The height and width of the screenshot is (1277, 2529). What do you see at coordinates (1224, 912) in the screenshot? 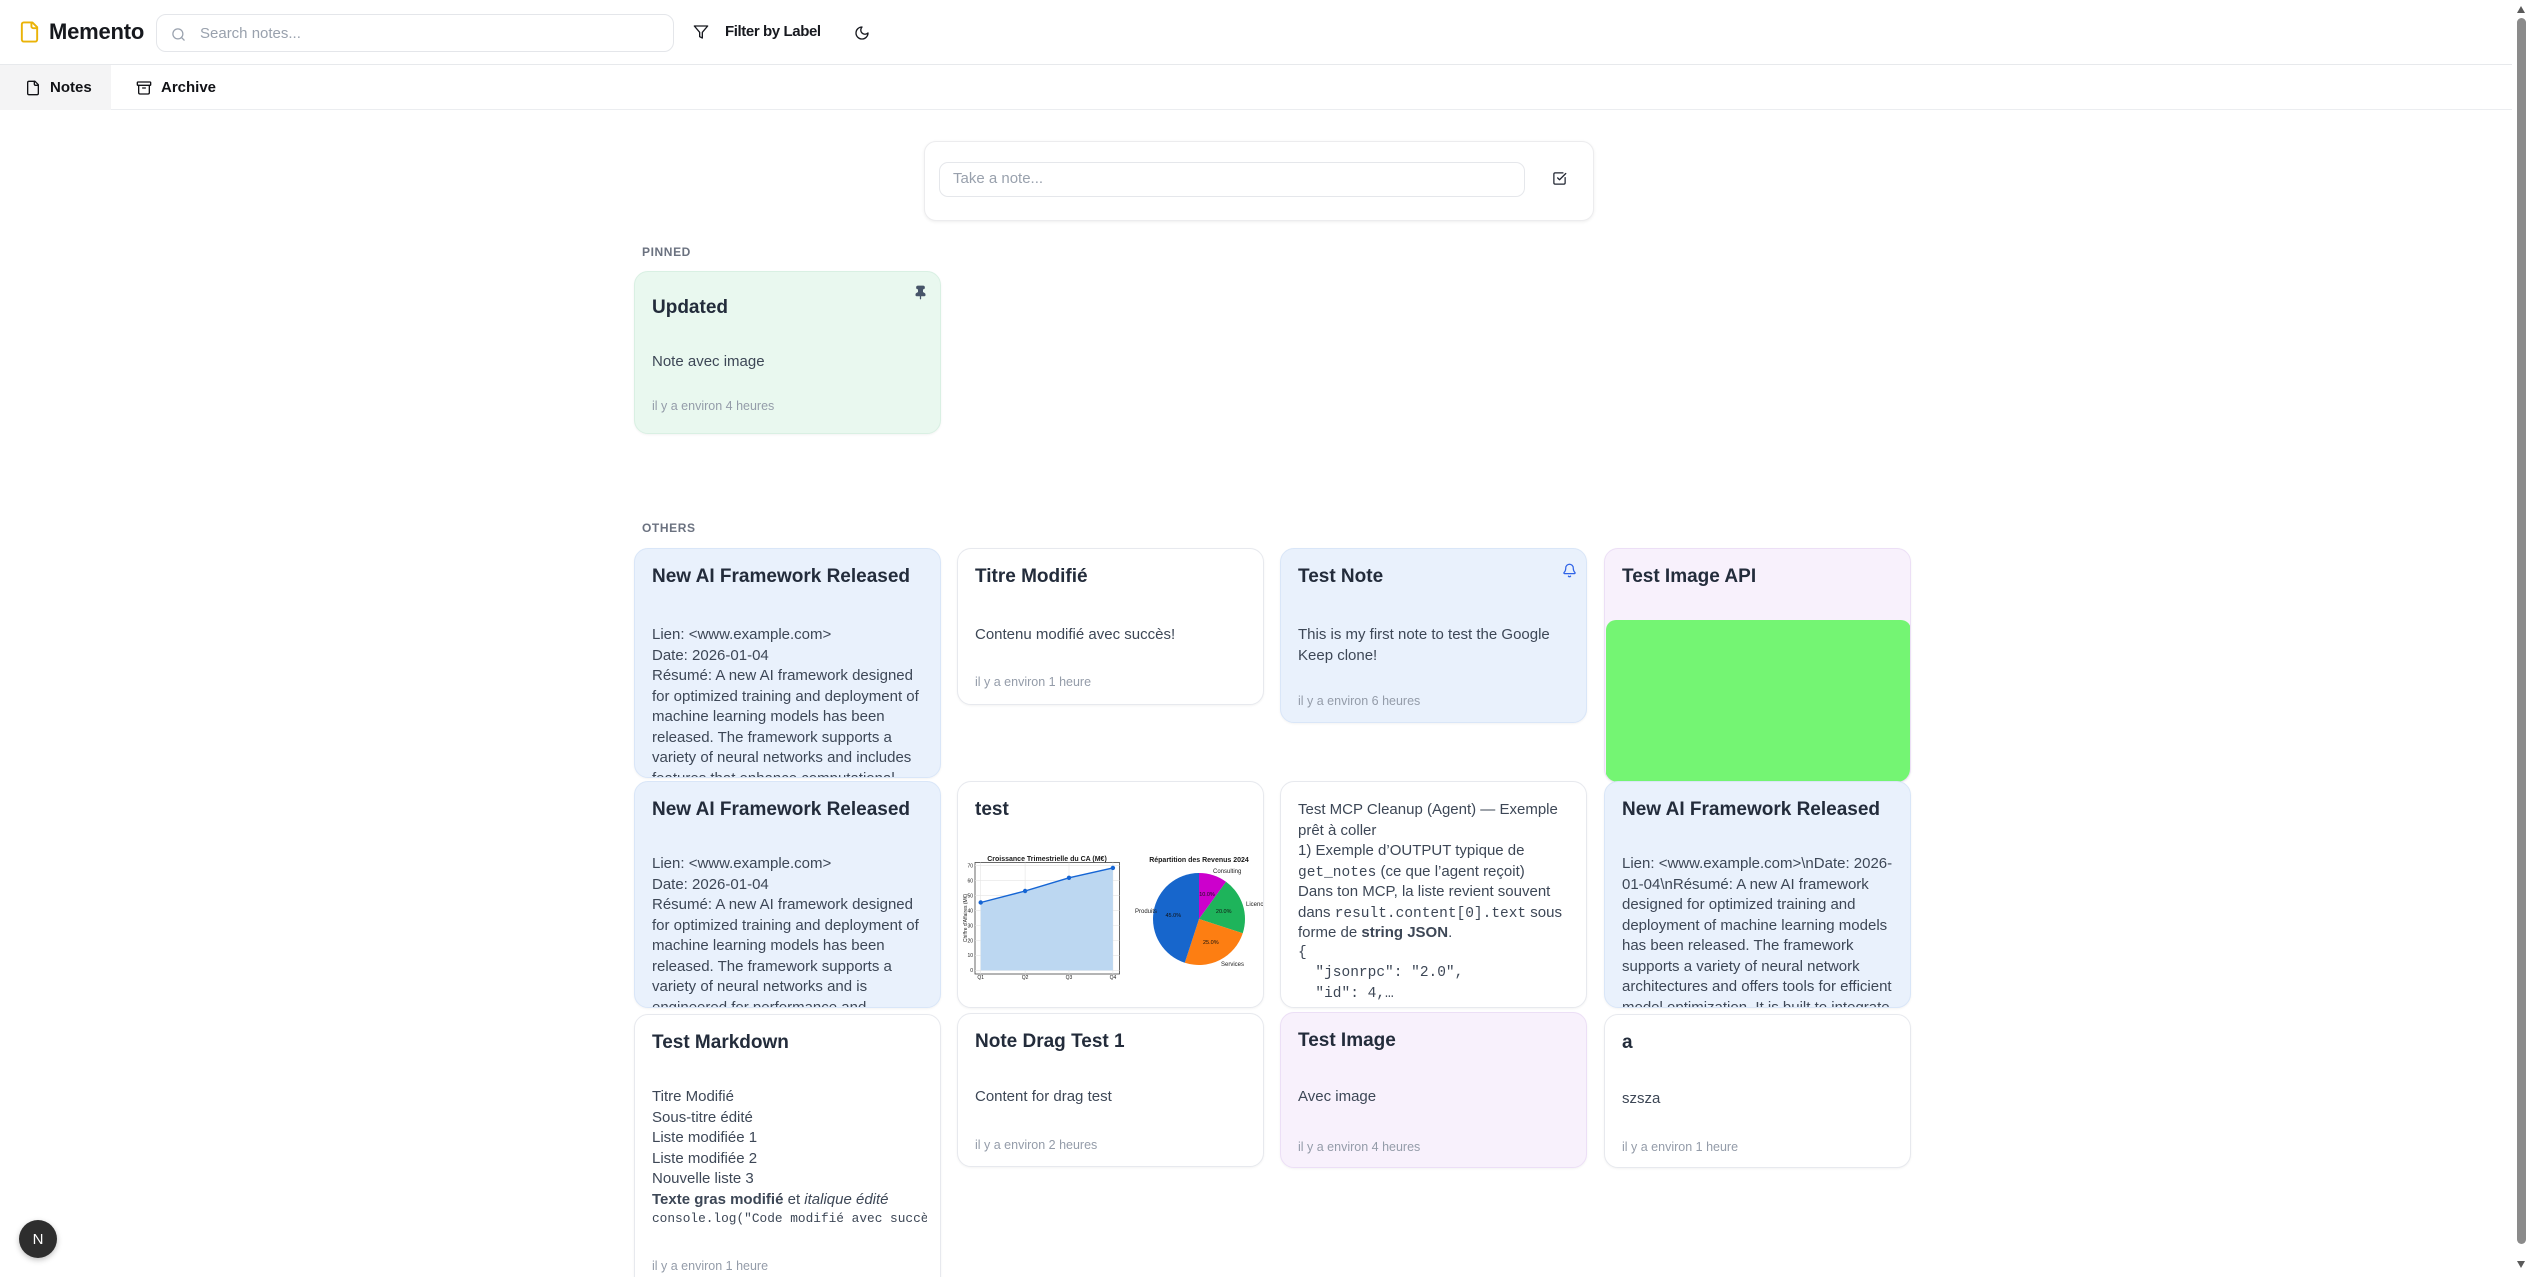
I see `svg-text: 20.0%` at bounding box center [1224, 912].